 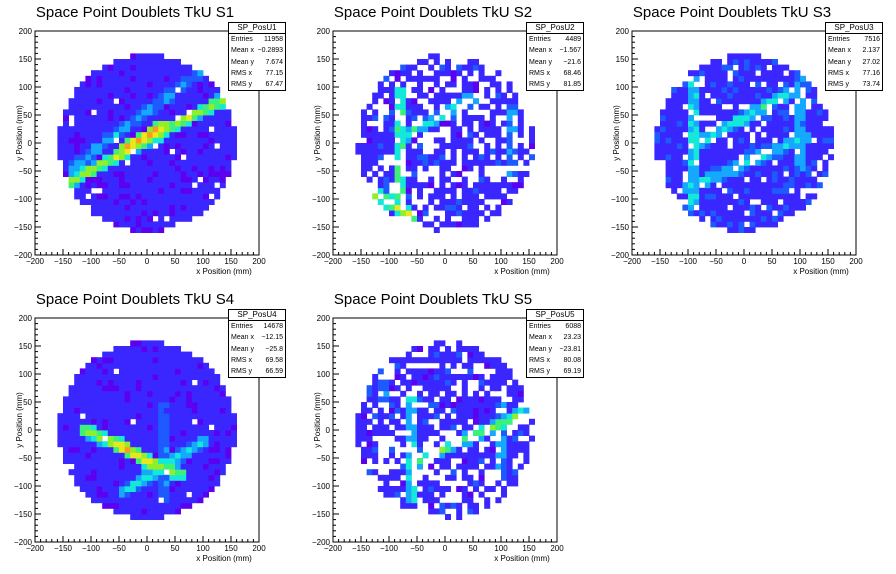 I want to click on x-axis-label: x Position (mm), so click(x=224, y=558).